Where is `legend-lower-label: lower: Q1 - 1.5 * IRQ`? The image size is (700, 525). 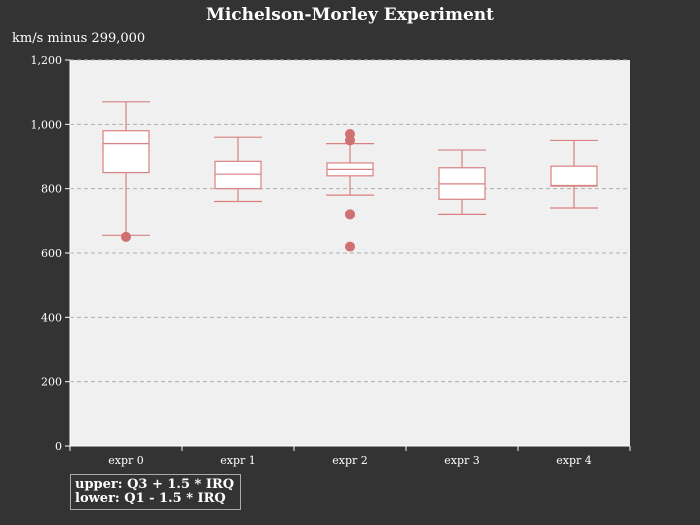 legend-lower-label: lower: Q1 - 1.5 * IRQ is located at coordinates (150, 498).